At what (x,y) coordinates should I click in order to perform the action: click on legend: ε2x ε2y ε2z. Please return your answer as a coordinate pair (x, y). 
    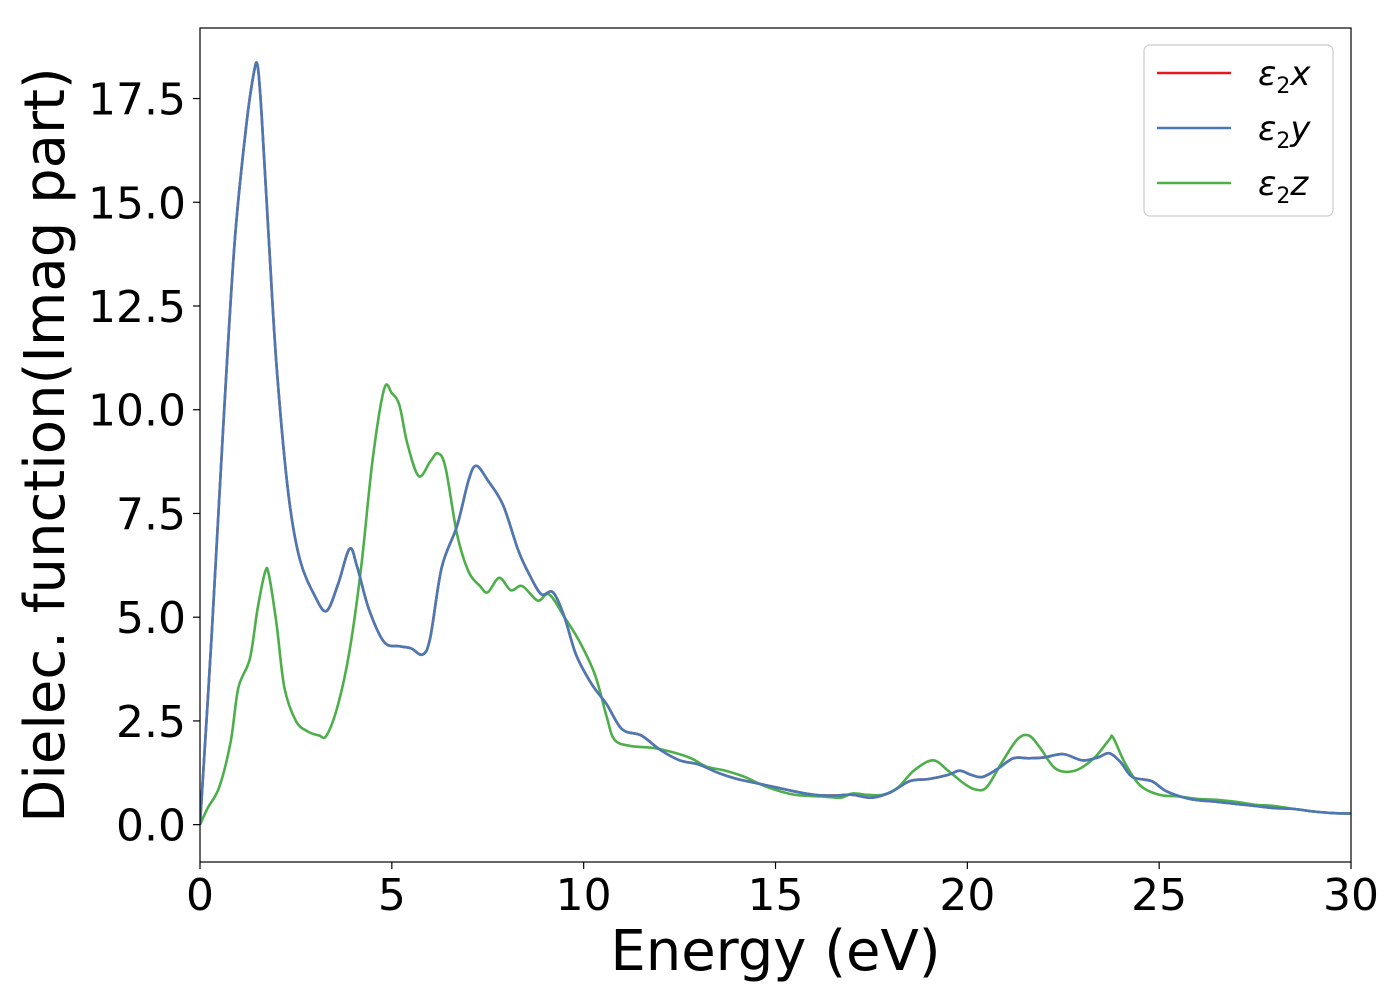
    Looking at the image, I should click on (1238, 130).